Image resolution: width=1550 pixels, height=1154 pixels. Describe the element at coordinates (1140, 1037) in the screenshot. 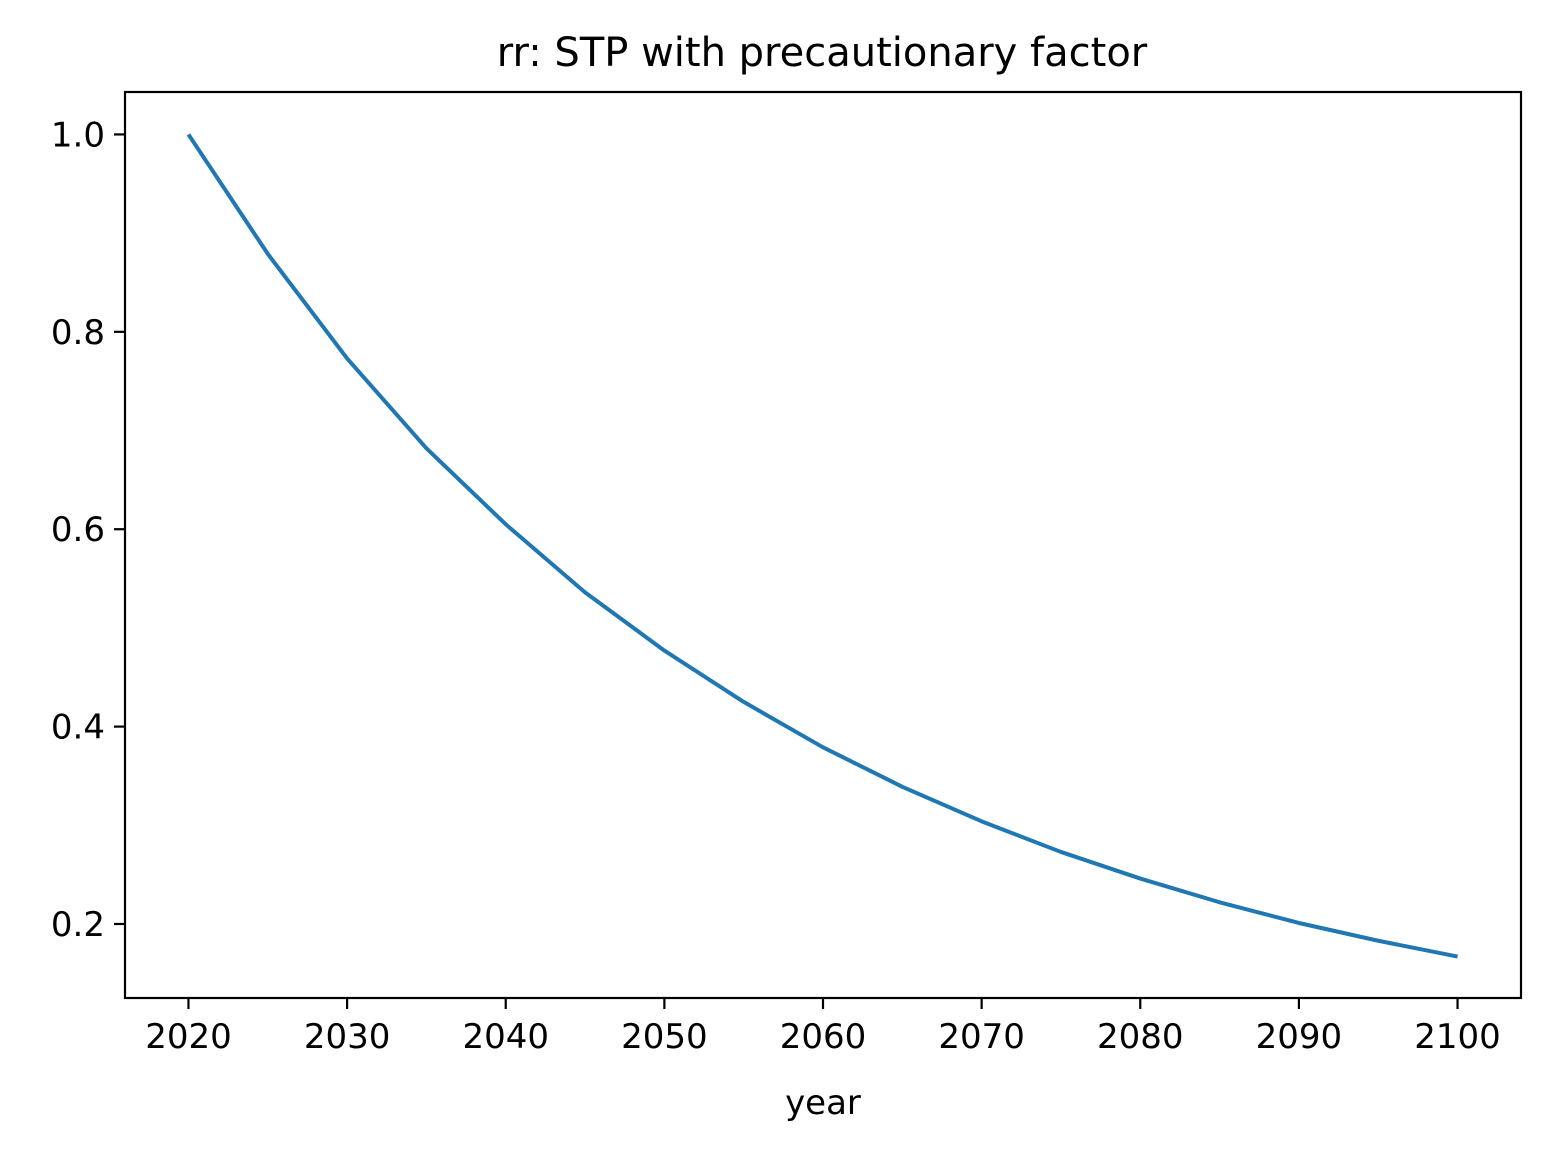

I see `x-tick-label: 2080` at that location.